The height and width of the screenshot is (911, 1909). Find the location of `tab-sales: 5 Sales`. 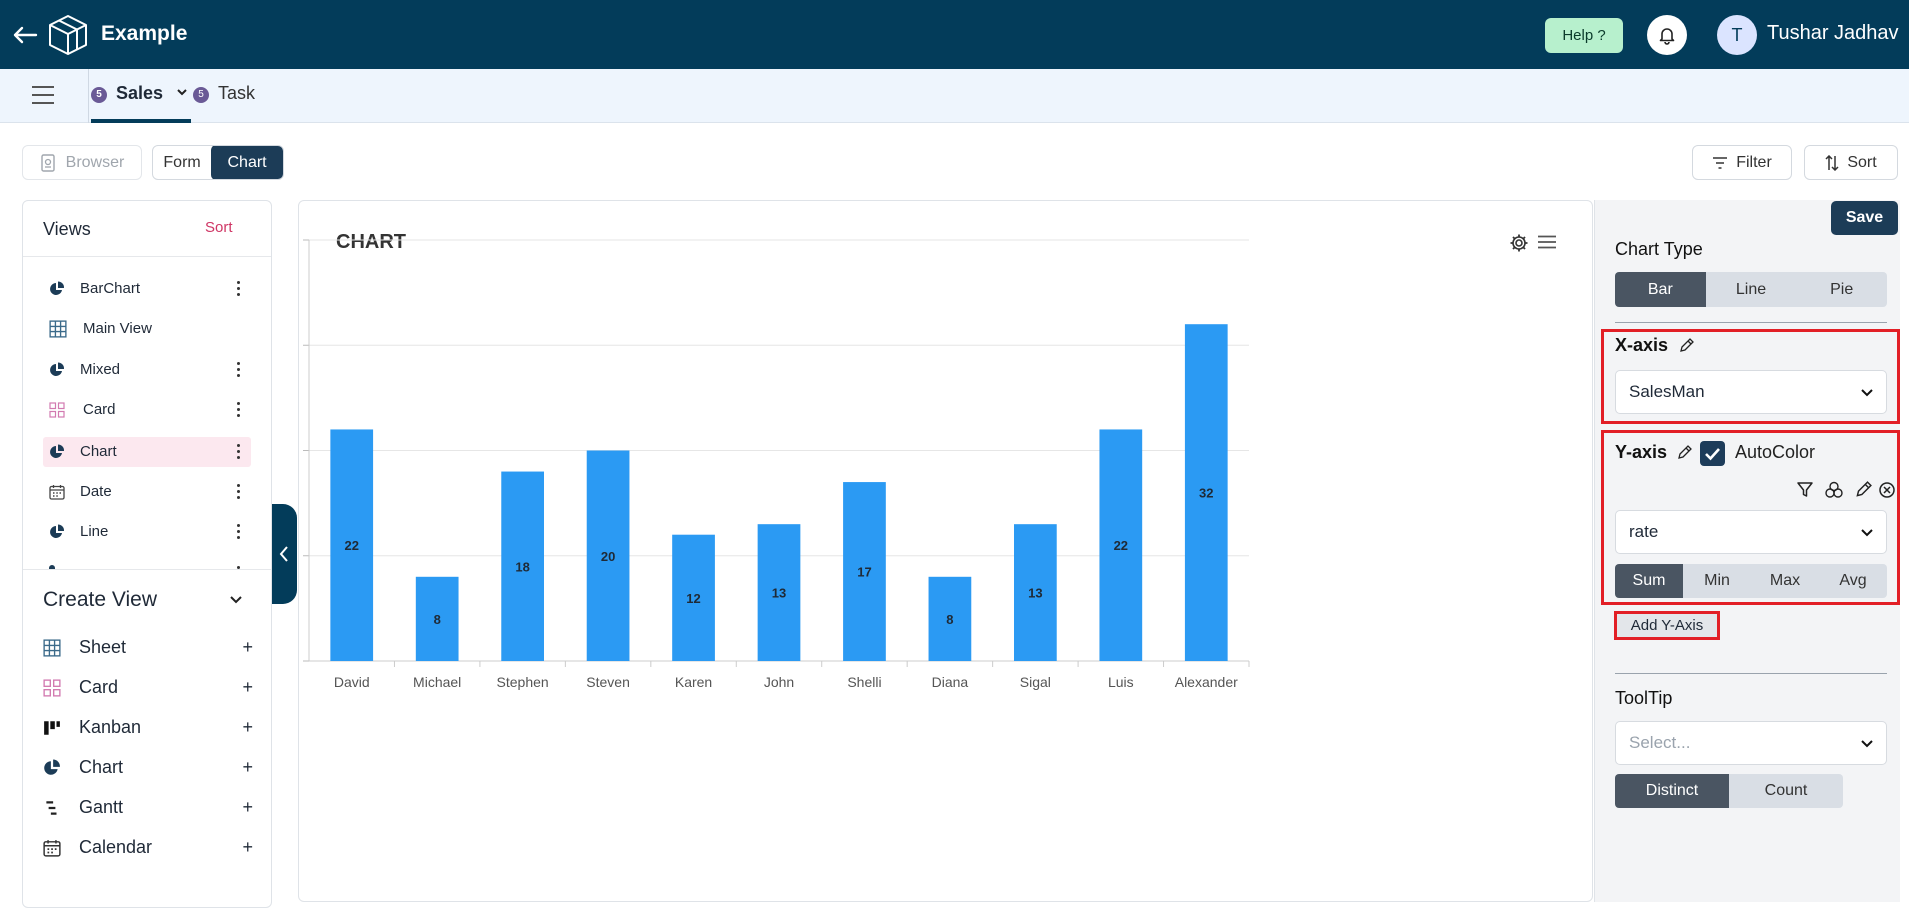

tab-sales: 5 Sales is located at coordinates (141, 103).